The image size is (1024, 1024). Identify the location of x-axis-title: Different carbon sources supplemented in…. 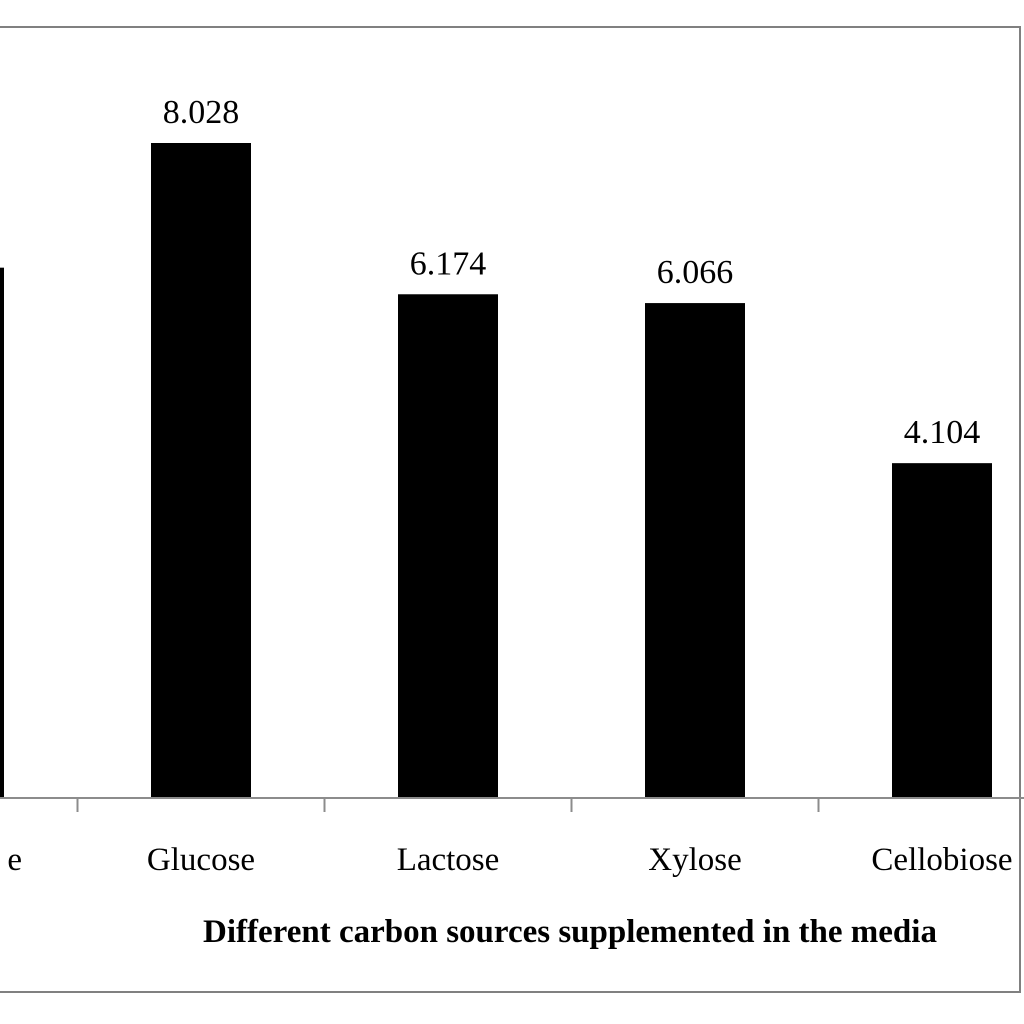
(570, 932).